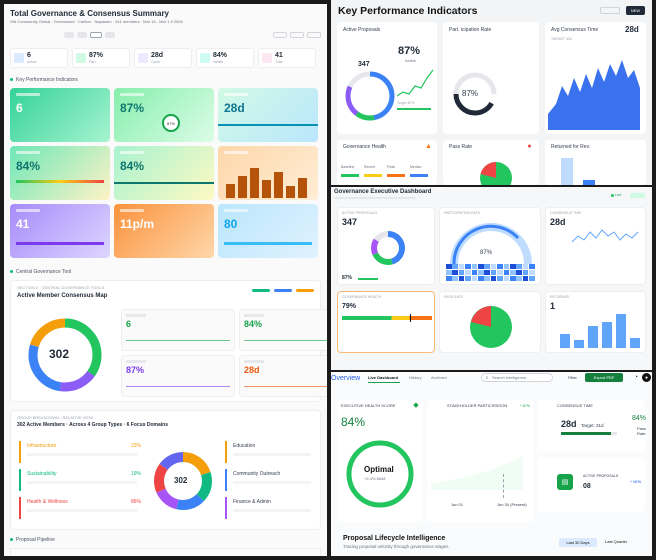  I want to click on tab-archived: Archived, so click(439, 377).